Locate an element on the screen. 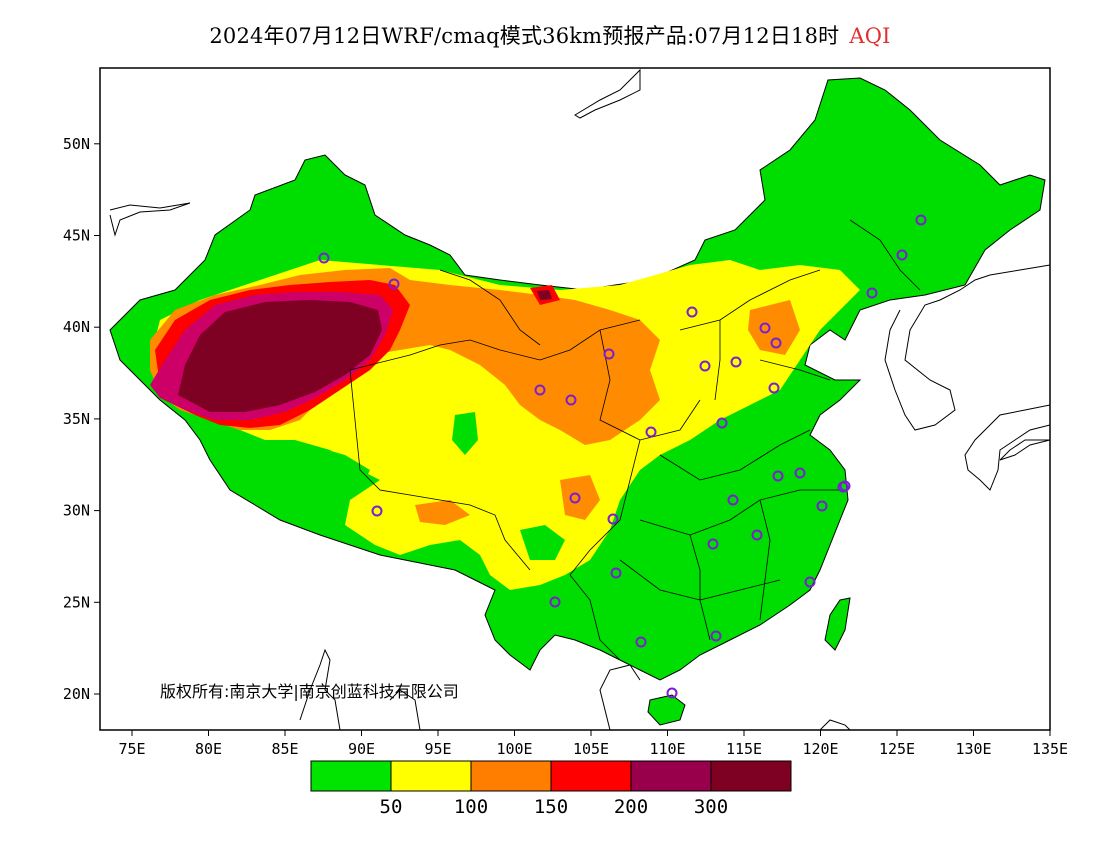 The width and height of the screenshot is (1100, 850). title-variable: AQI is located at coordinates (870, 36).